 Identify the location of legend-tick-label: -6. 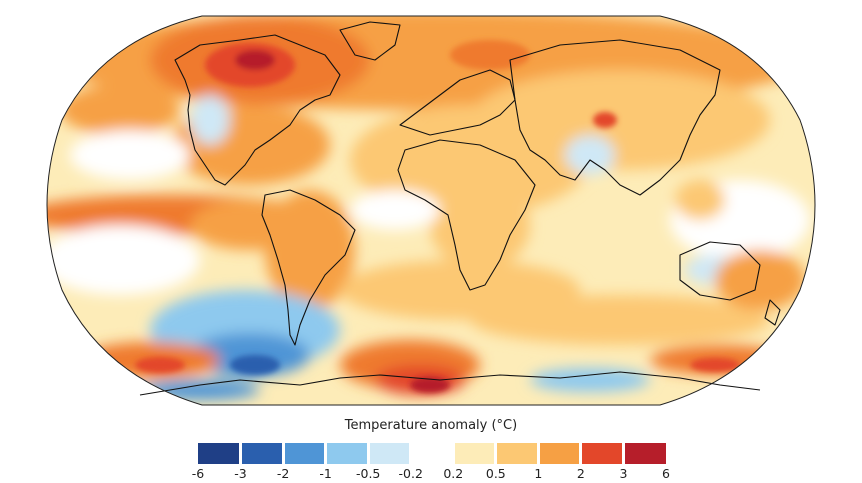
(198, 473).